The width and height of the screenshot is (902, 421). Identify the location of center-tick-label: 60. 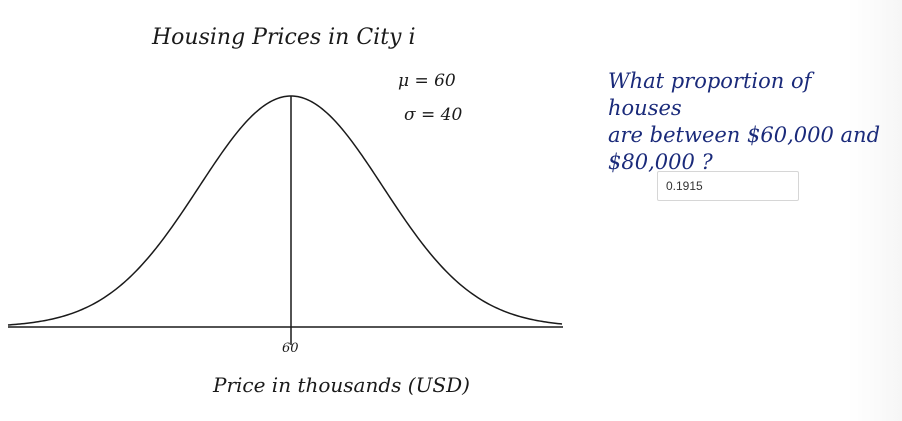
(290, 348).